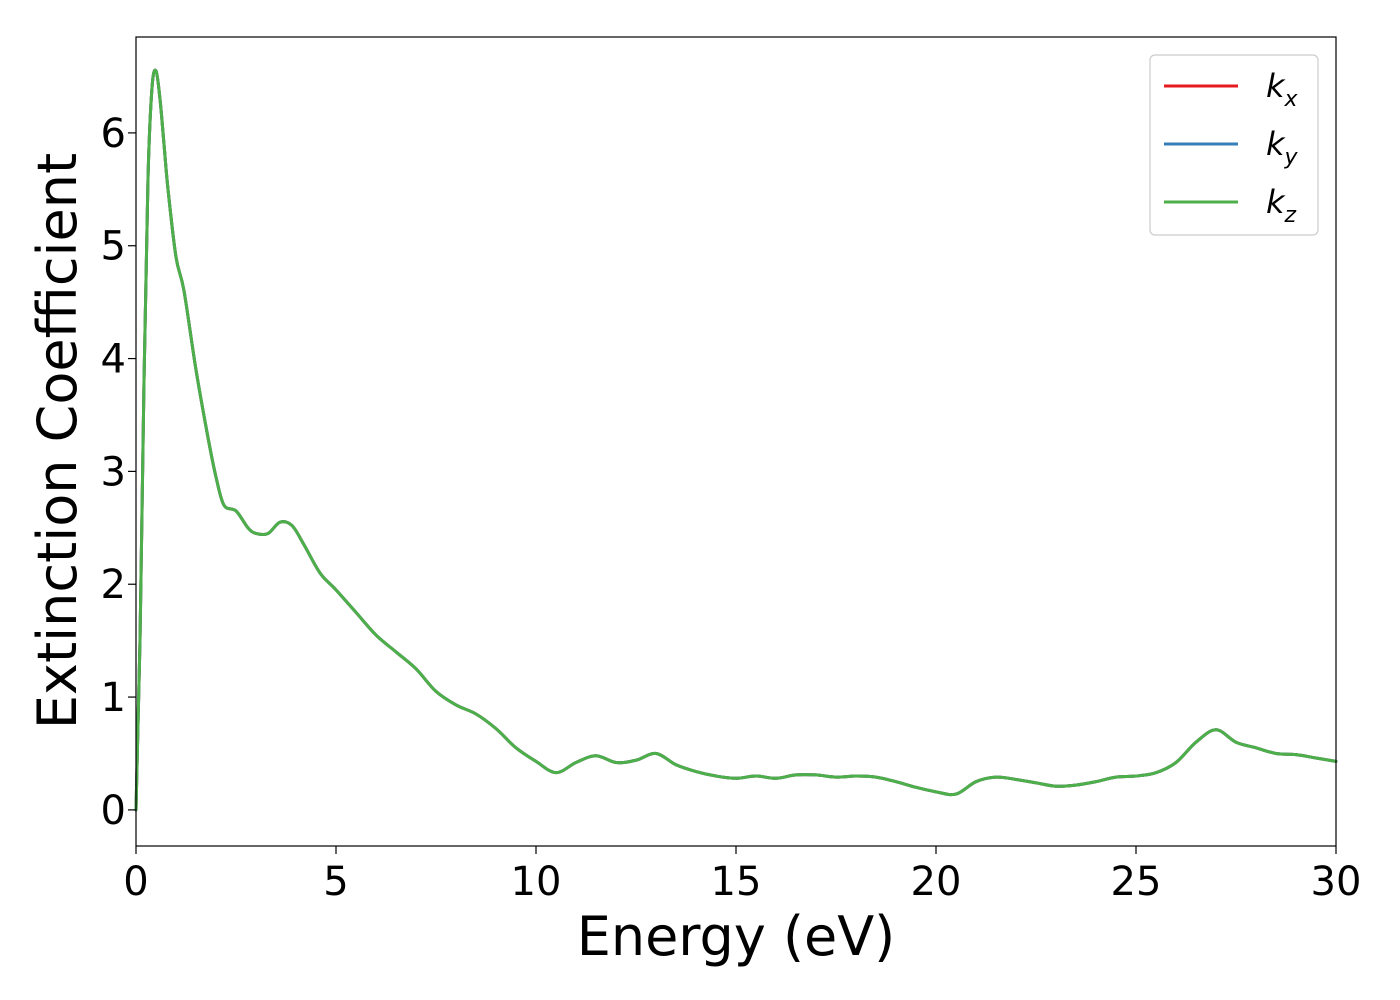 The width and height of the screenshot is (1400, 1000). What do you see at coordinates (1336, 882) in the screenshot?
I see `x-tick-label: 30` at bounding box center [1336, 882].